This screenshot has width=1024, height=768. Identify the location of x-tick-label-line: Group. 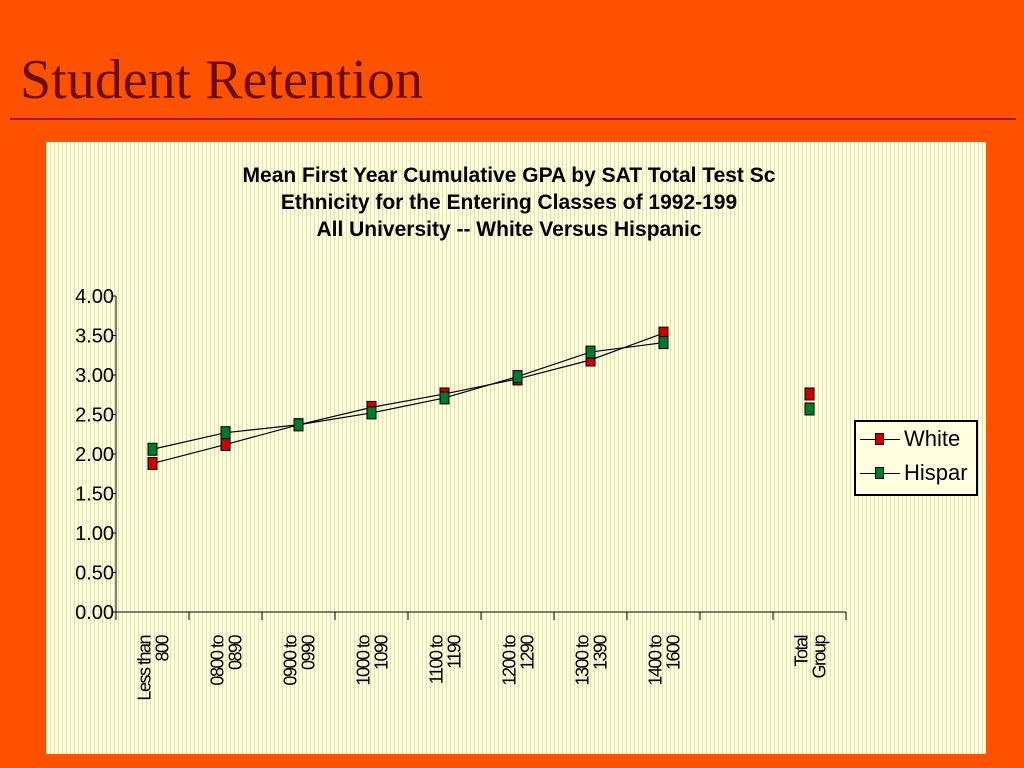
(820, 657).